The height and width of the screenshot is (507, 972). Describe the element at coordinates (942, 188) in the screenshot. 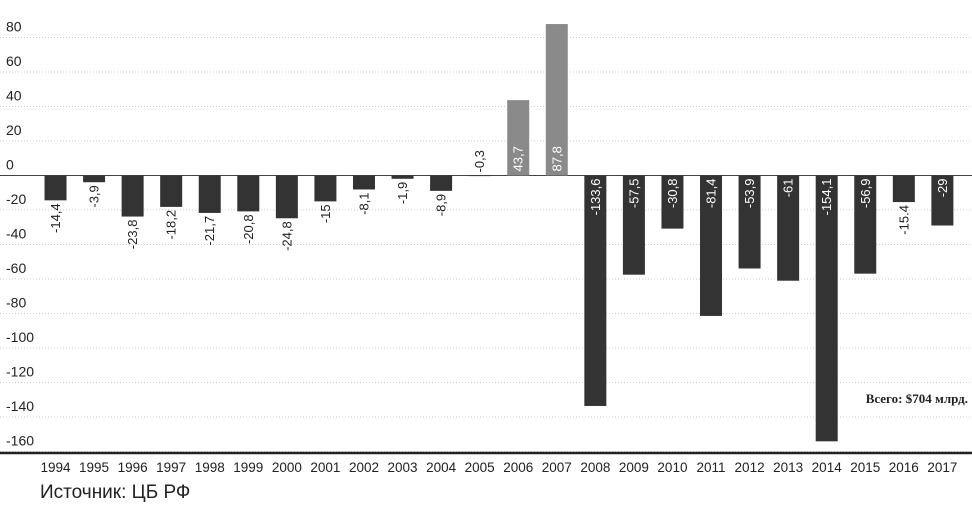

I see `data-label: -29` at that location.